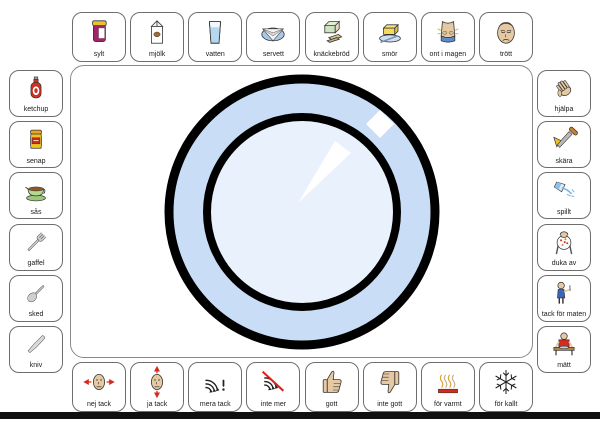 This screenshot has height=424, width=600. I want to click on cell-label: kniv, so click(36, 366).